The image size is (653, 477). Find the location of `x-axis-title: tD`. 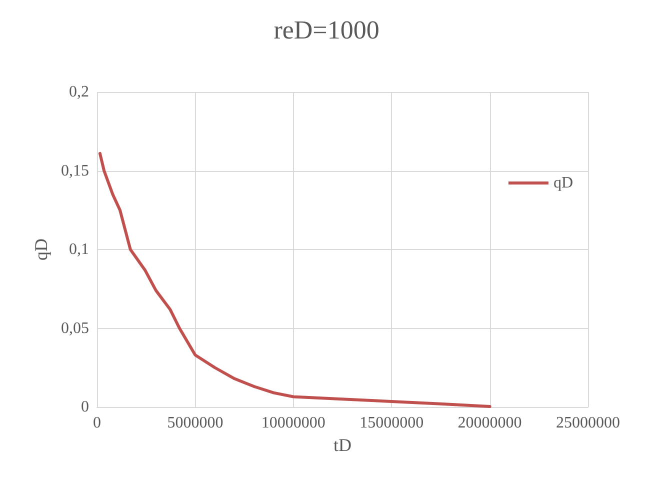

x-axis-title: tD is located at coordinates (343, 444).